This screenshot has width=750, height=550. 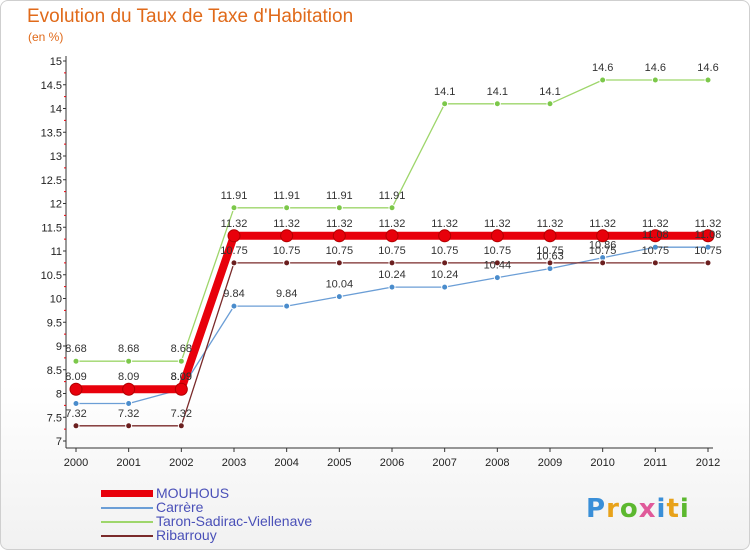 I want to click on data-label: 11.08, so click(x=655, y=235).